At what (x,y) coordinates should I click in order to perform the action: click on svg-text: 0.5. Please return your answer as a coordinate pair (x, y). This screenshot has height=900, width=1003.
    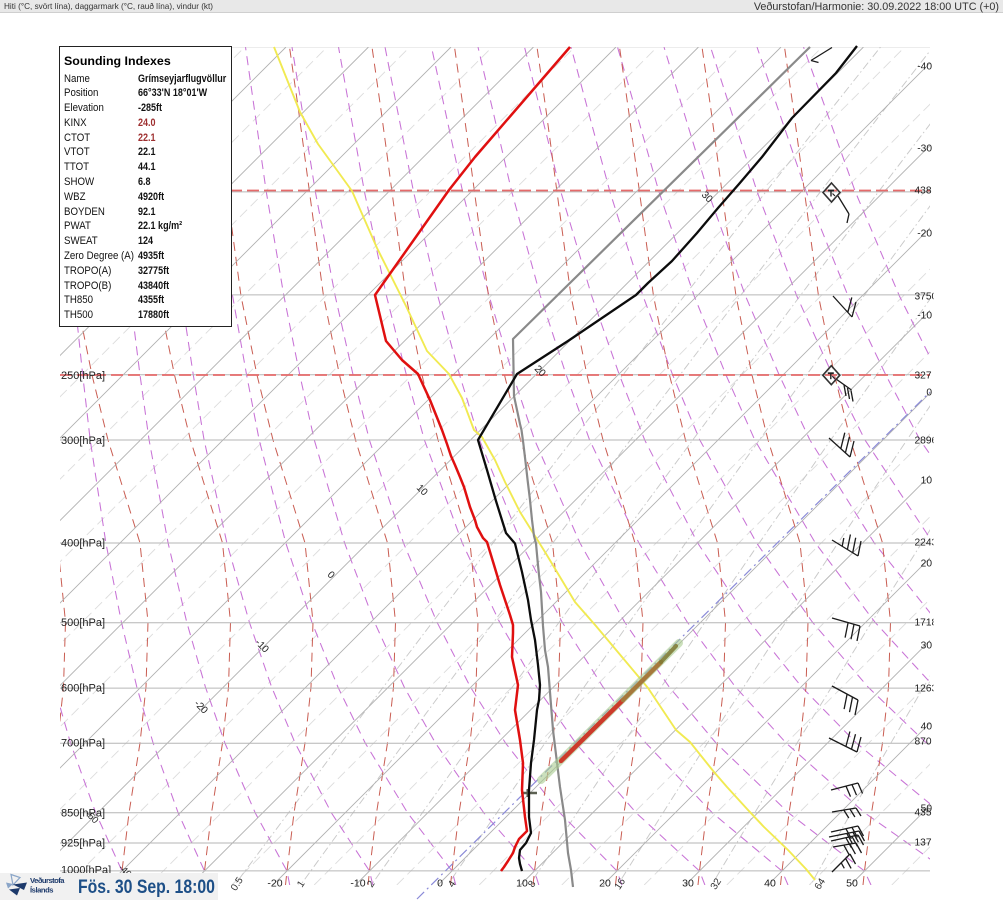
    Looking at the image, I should click on (237, 884).